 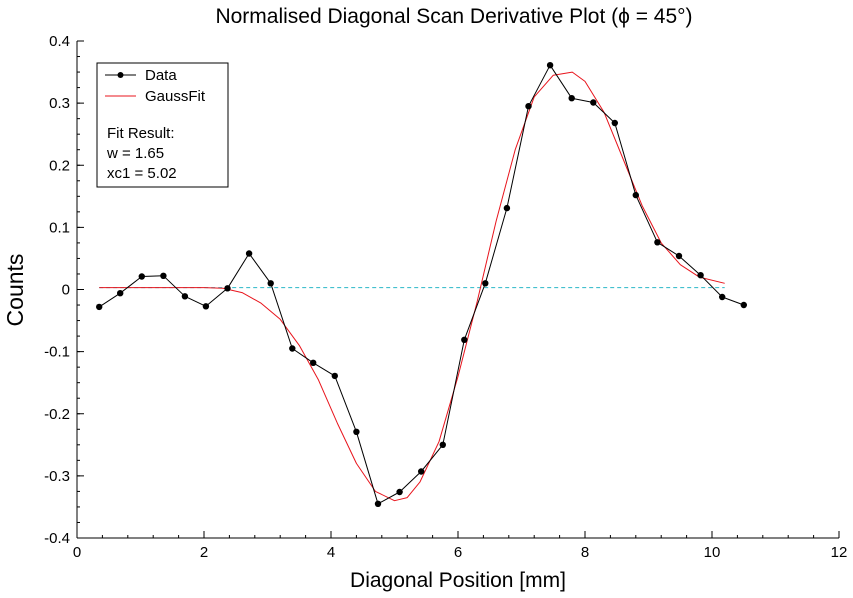 What do you see at coordinates (59, 103) in the screenshot?
I see `y-tick-label: 0.3` at bounding box center [59, 103].